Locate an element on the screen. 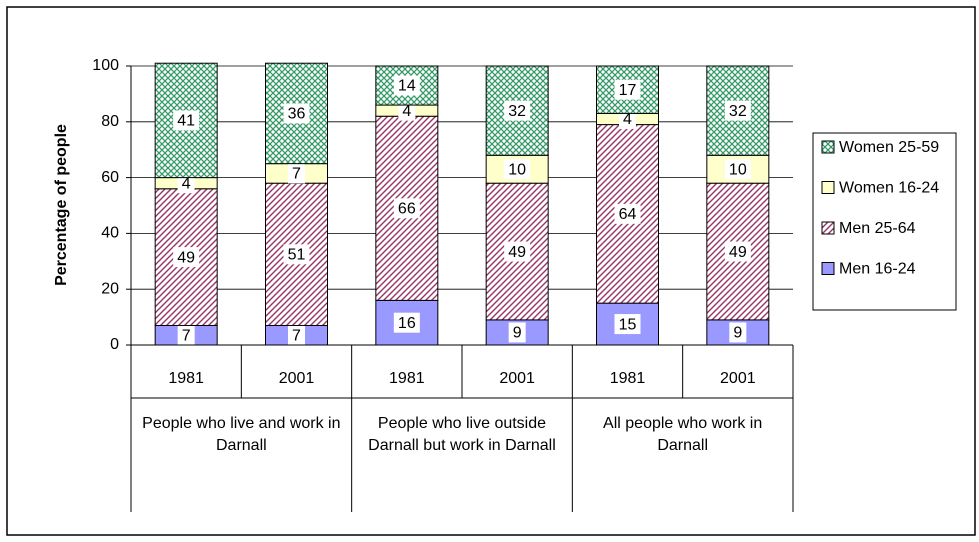 This screenshot has height=542, width=979. data-label: 14 is located at coordinates (407, 86).